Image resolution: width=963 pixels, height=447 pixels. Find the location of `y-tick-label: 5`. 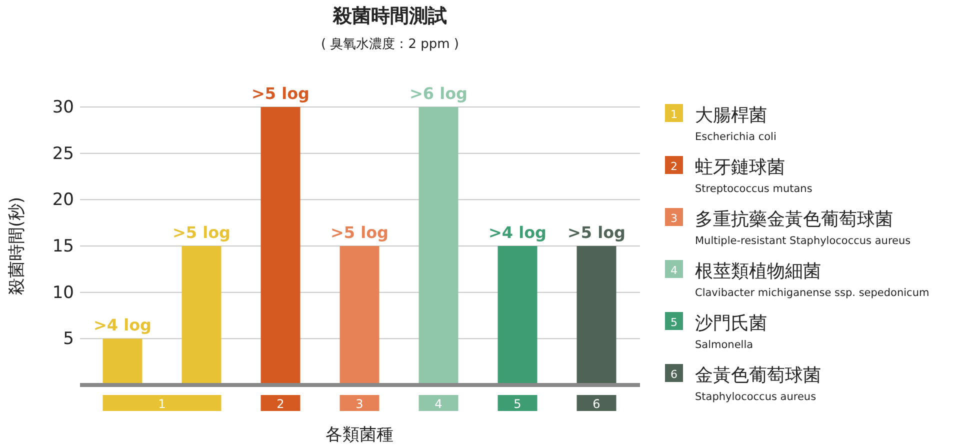

y-tick-label: 5 is located at coordinates (68, 339).